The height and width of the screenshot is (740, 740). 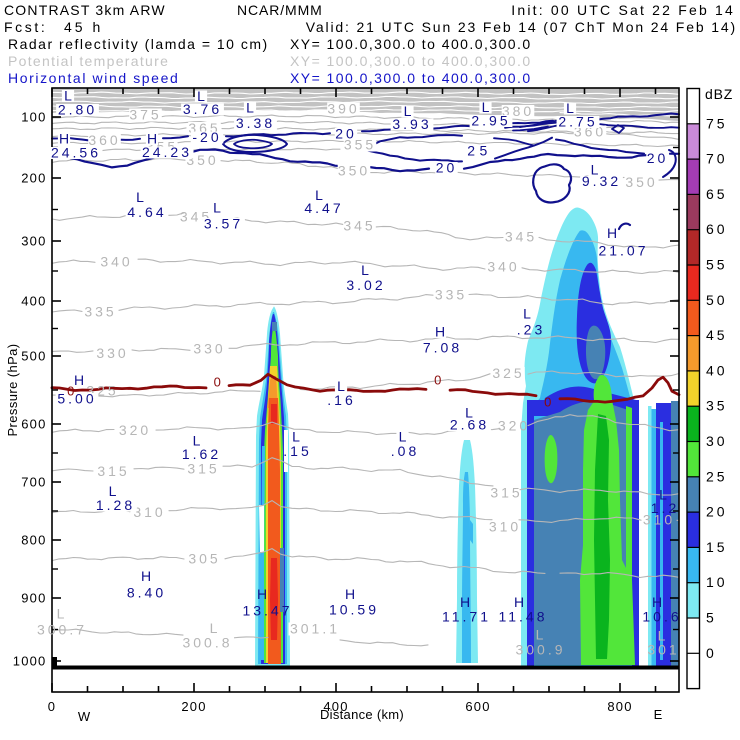 What do you see at coordinates (360, 145) in the screenshot?
I see `svg-text: 355` at bounding box center [360, 145].